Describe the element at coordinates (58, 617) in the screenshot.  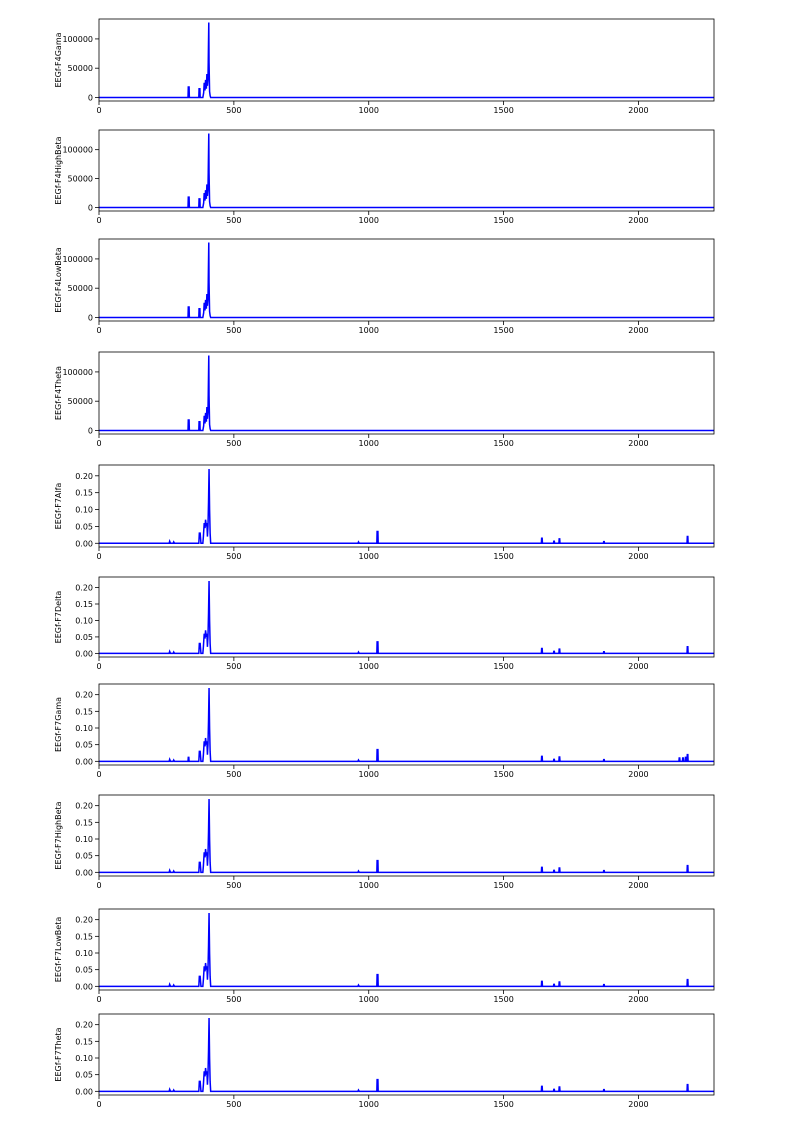
I see `y-axis-label: EEGf-F7Delta` at that location.